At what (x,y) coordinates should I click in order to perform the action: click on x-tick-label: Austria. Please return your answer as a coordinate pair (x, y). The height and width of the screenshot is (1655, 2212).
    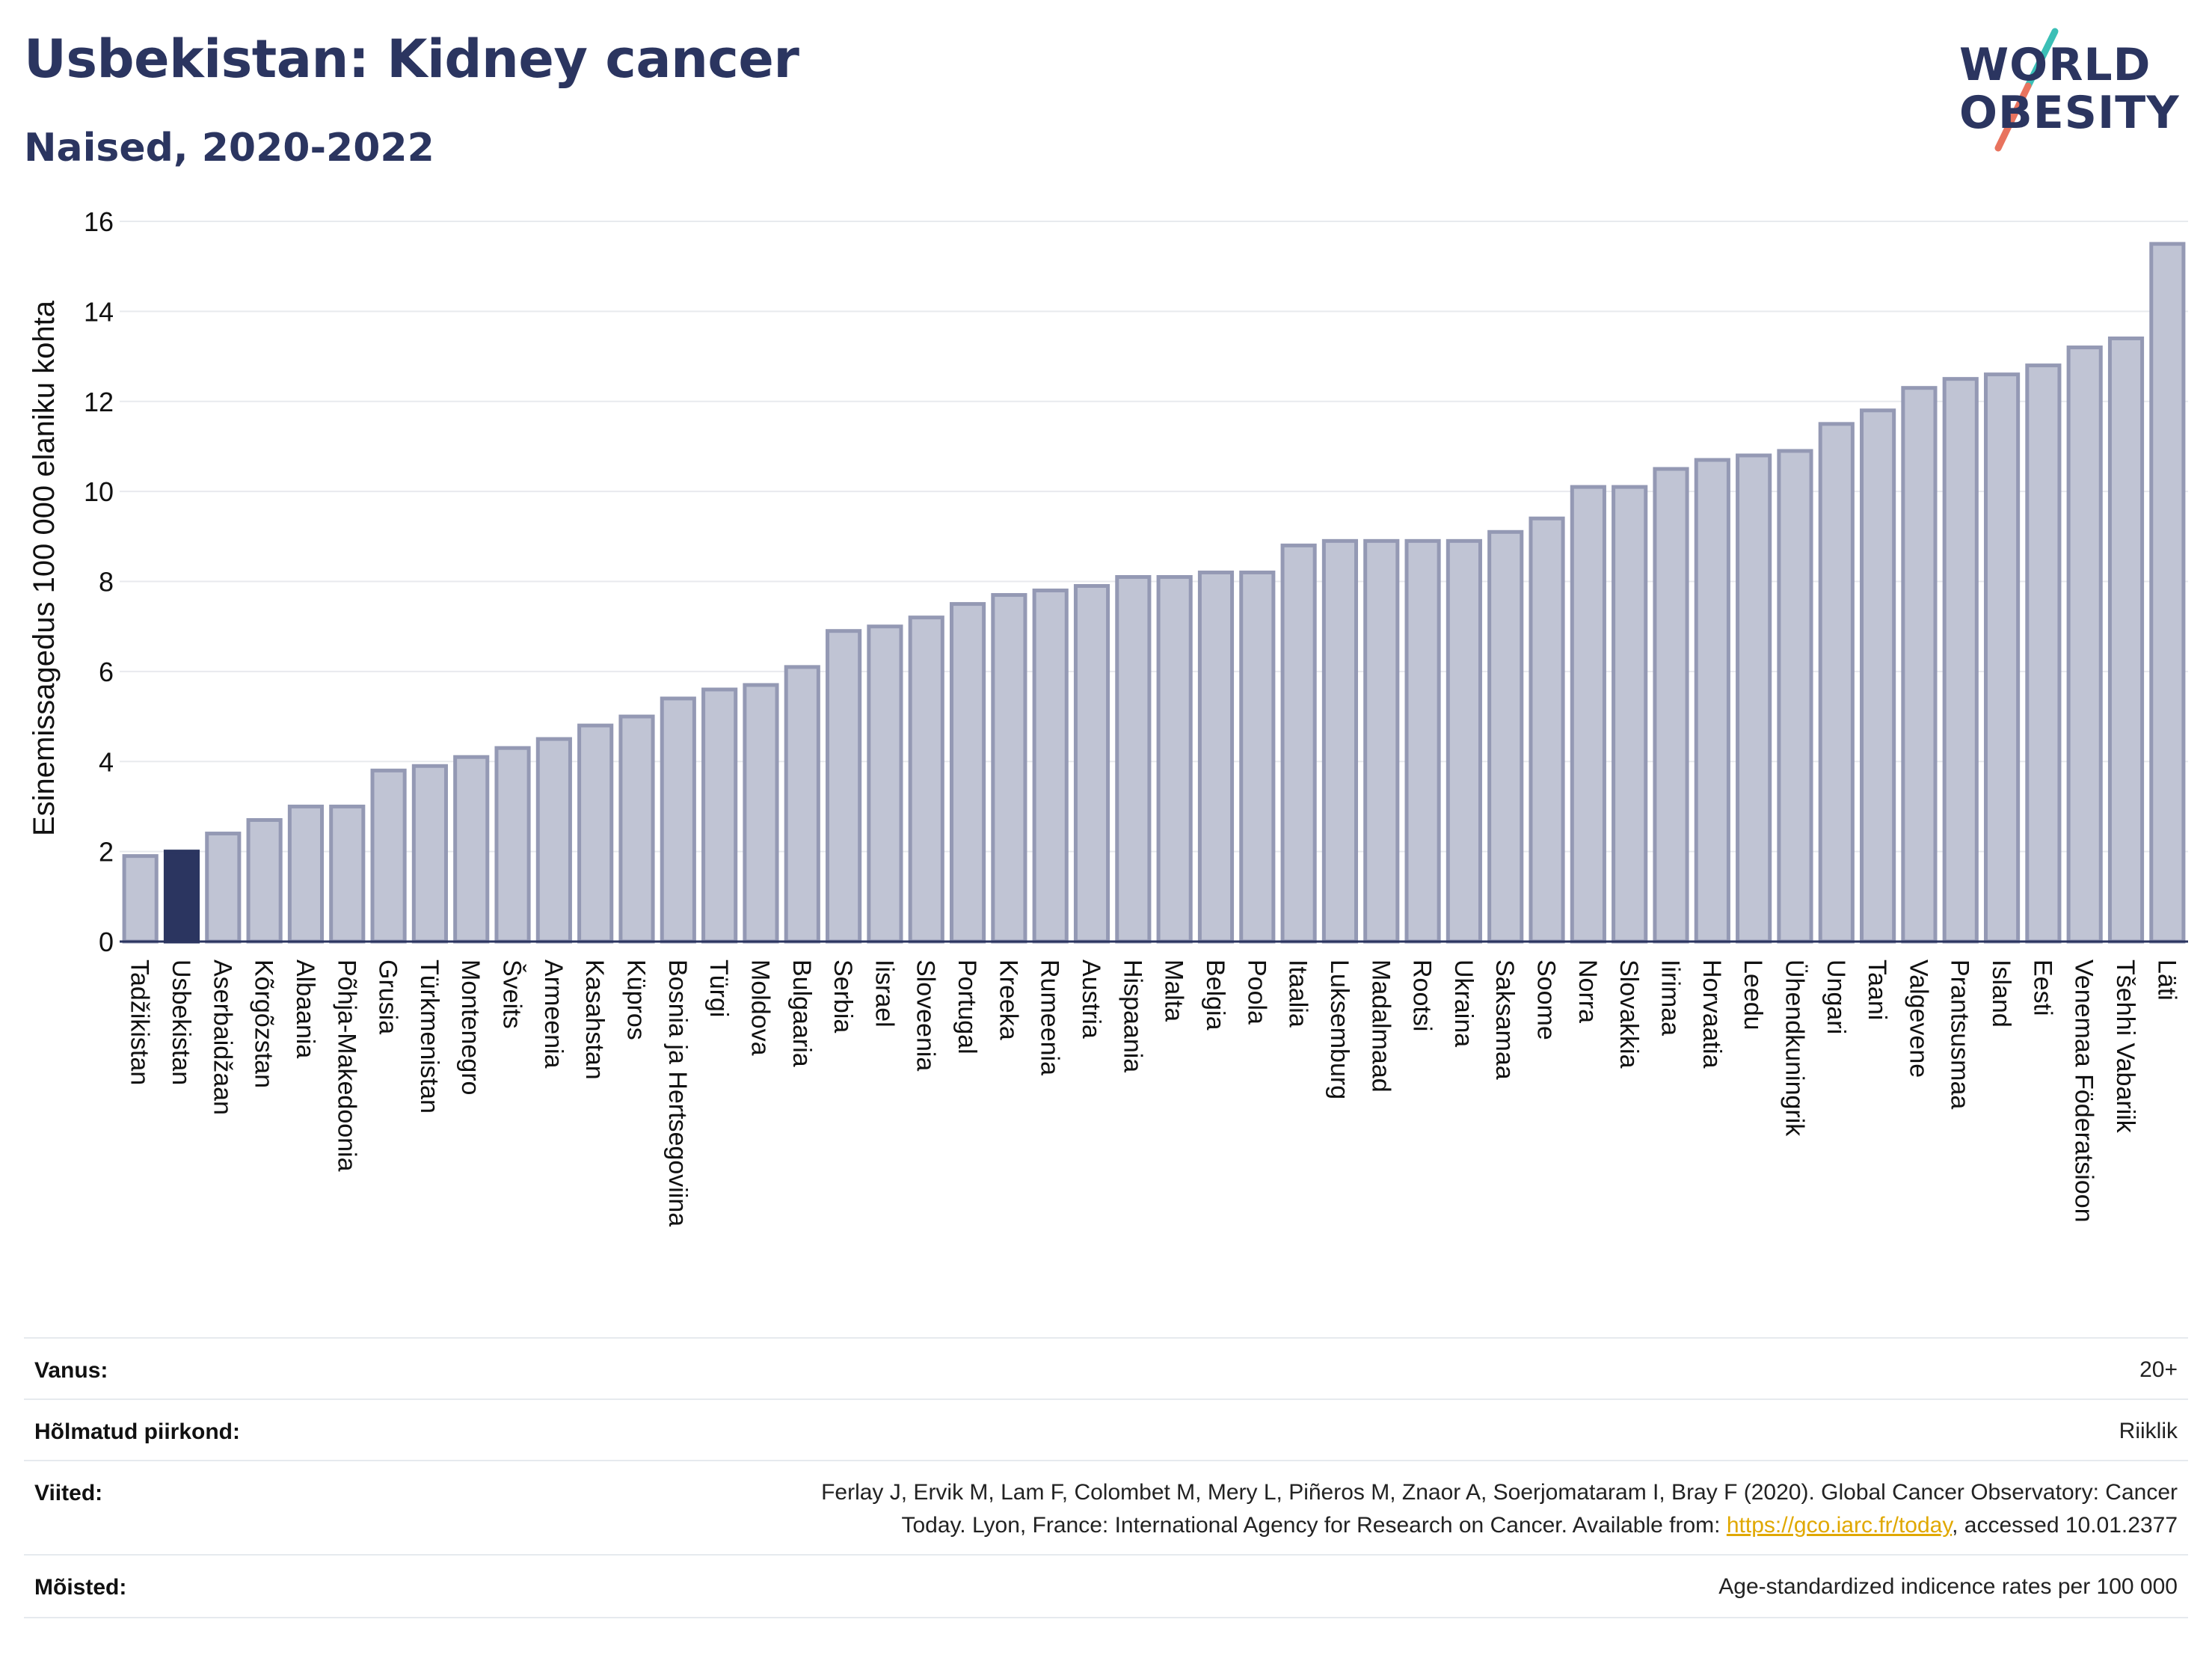
    Looking at the image, I should click on (1091, 999).